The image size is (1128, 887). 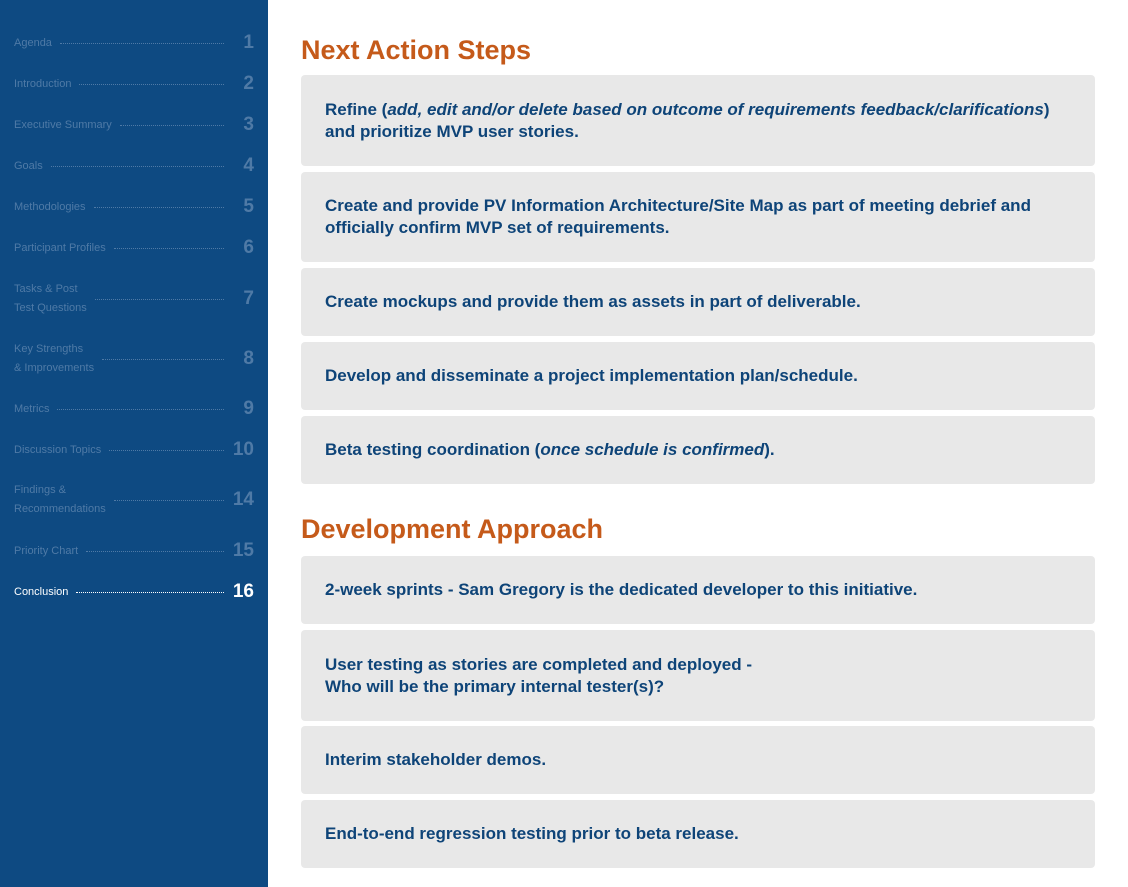 I want to click on sidebar-item: Participant Profiles 6, so click(x=134, y=247).